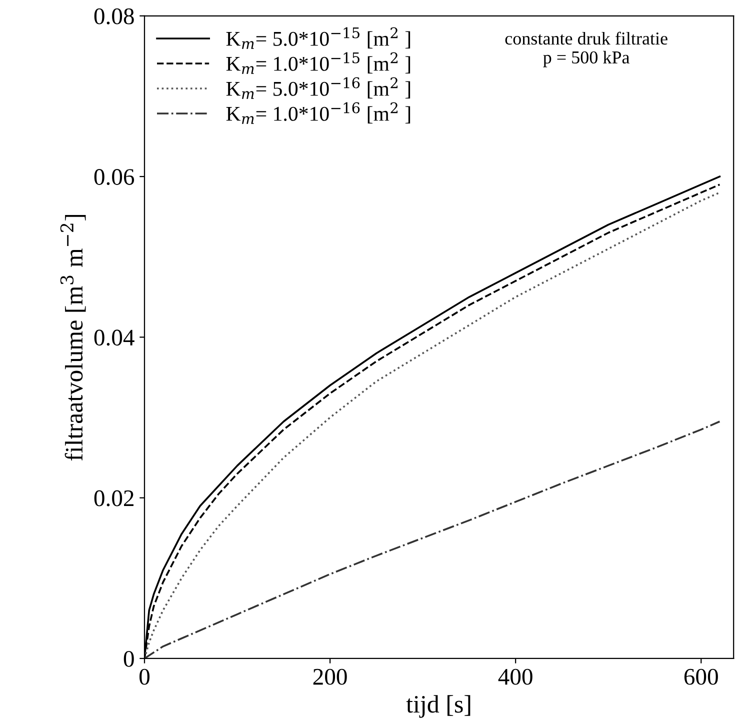  I want to click on y-tick-label: 0.02, so click(114, 498).